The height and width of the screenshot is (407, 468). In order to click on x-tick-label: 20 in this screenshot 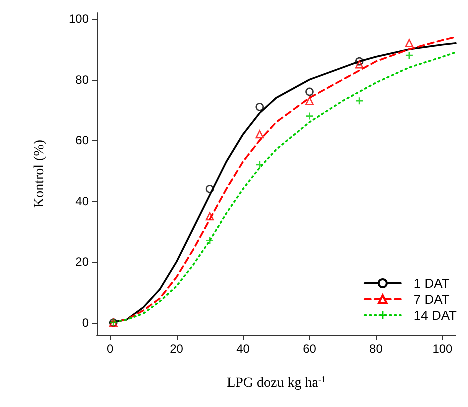, I will do `click(177, 349)`.